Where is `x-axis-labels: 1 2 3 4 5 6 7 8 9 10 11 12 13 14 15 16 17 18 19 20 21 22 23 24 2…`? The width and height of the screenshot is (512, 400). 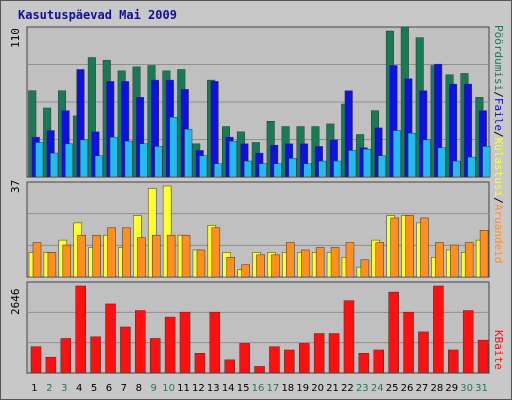 x-axis-labels: 1 2 3 4 5 6 7 8 9 10 11 12 13 14 15 16 17 18 19 20 21 22 23 24 2… is located at coordinates (259, 388).